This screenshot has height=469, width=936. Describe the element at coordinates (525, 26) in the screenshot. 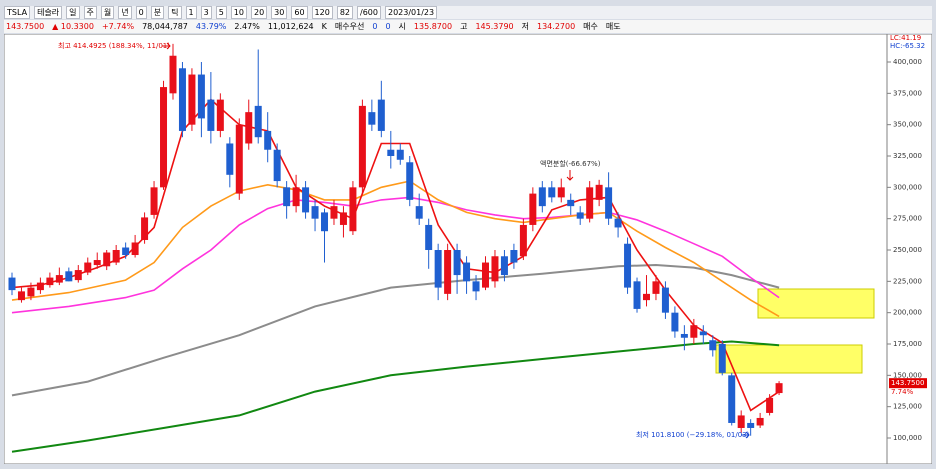

I see `quote-field: 저` at that location.